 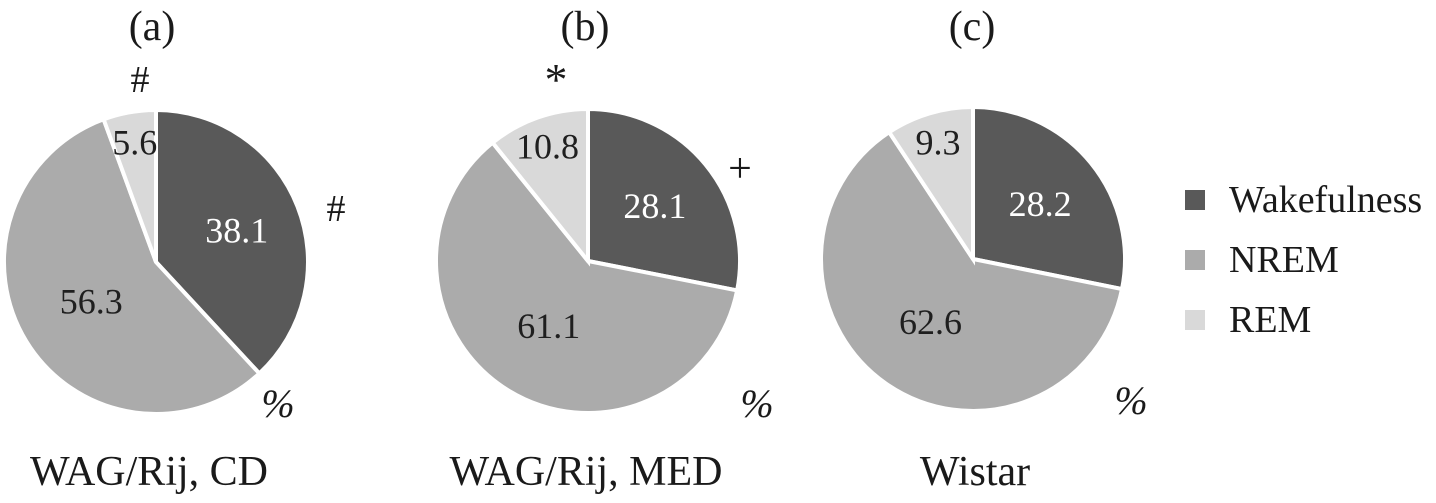 I want to click on slice-value-label-nrem: 62.6, so click(x=930, y=322).